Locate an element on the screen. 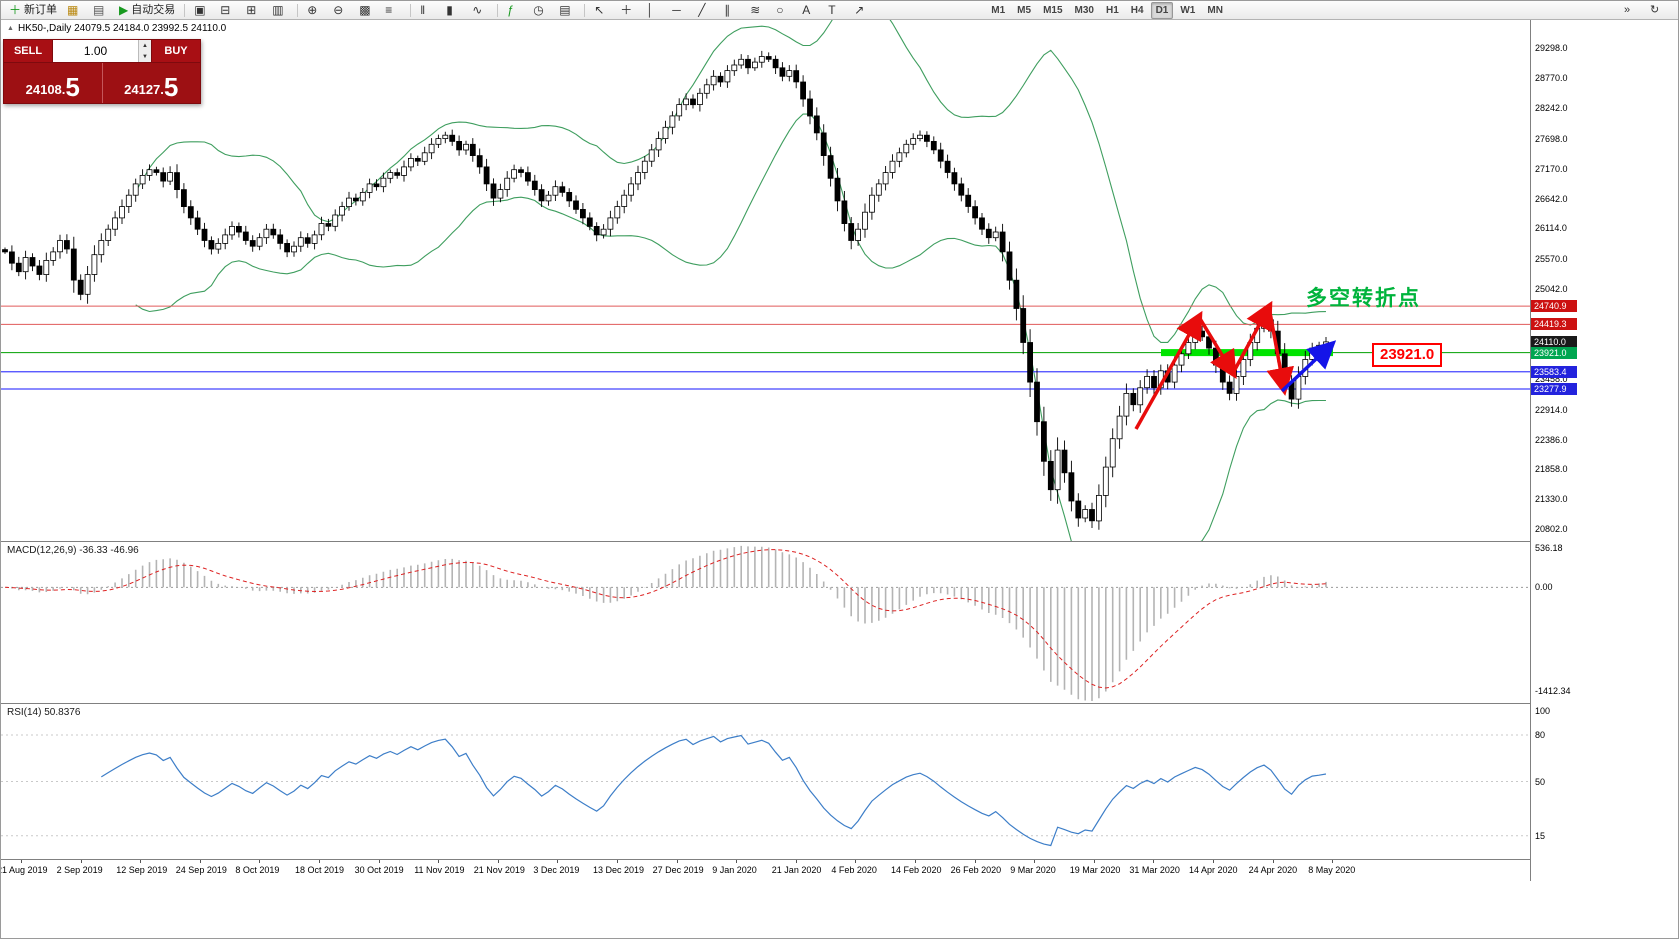 This screenshot has width=1679, height=939. arrange-icons-button: ▥ is located at coordinates (280, 10).